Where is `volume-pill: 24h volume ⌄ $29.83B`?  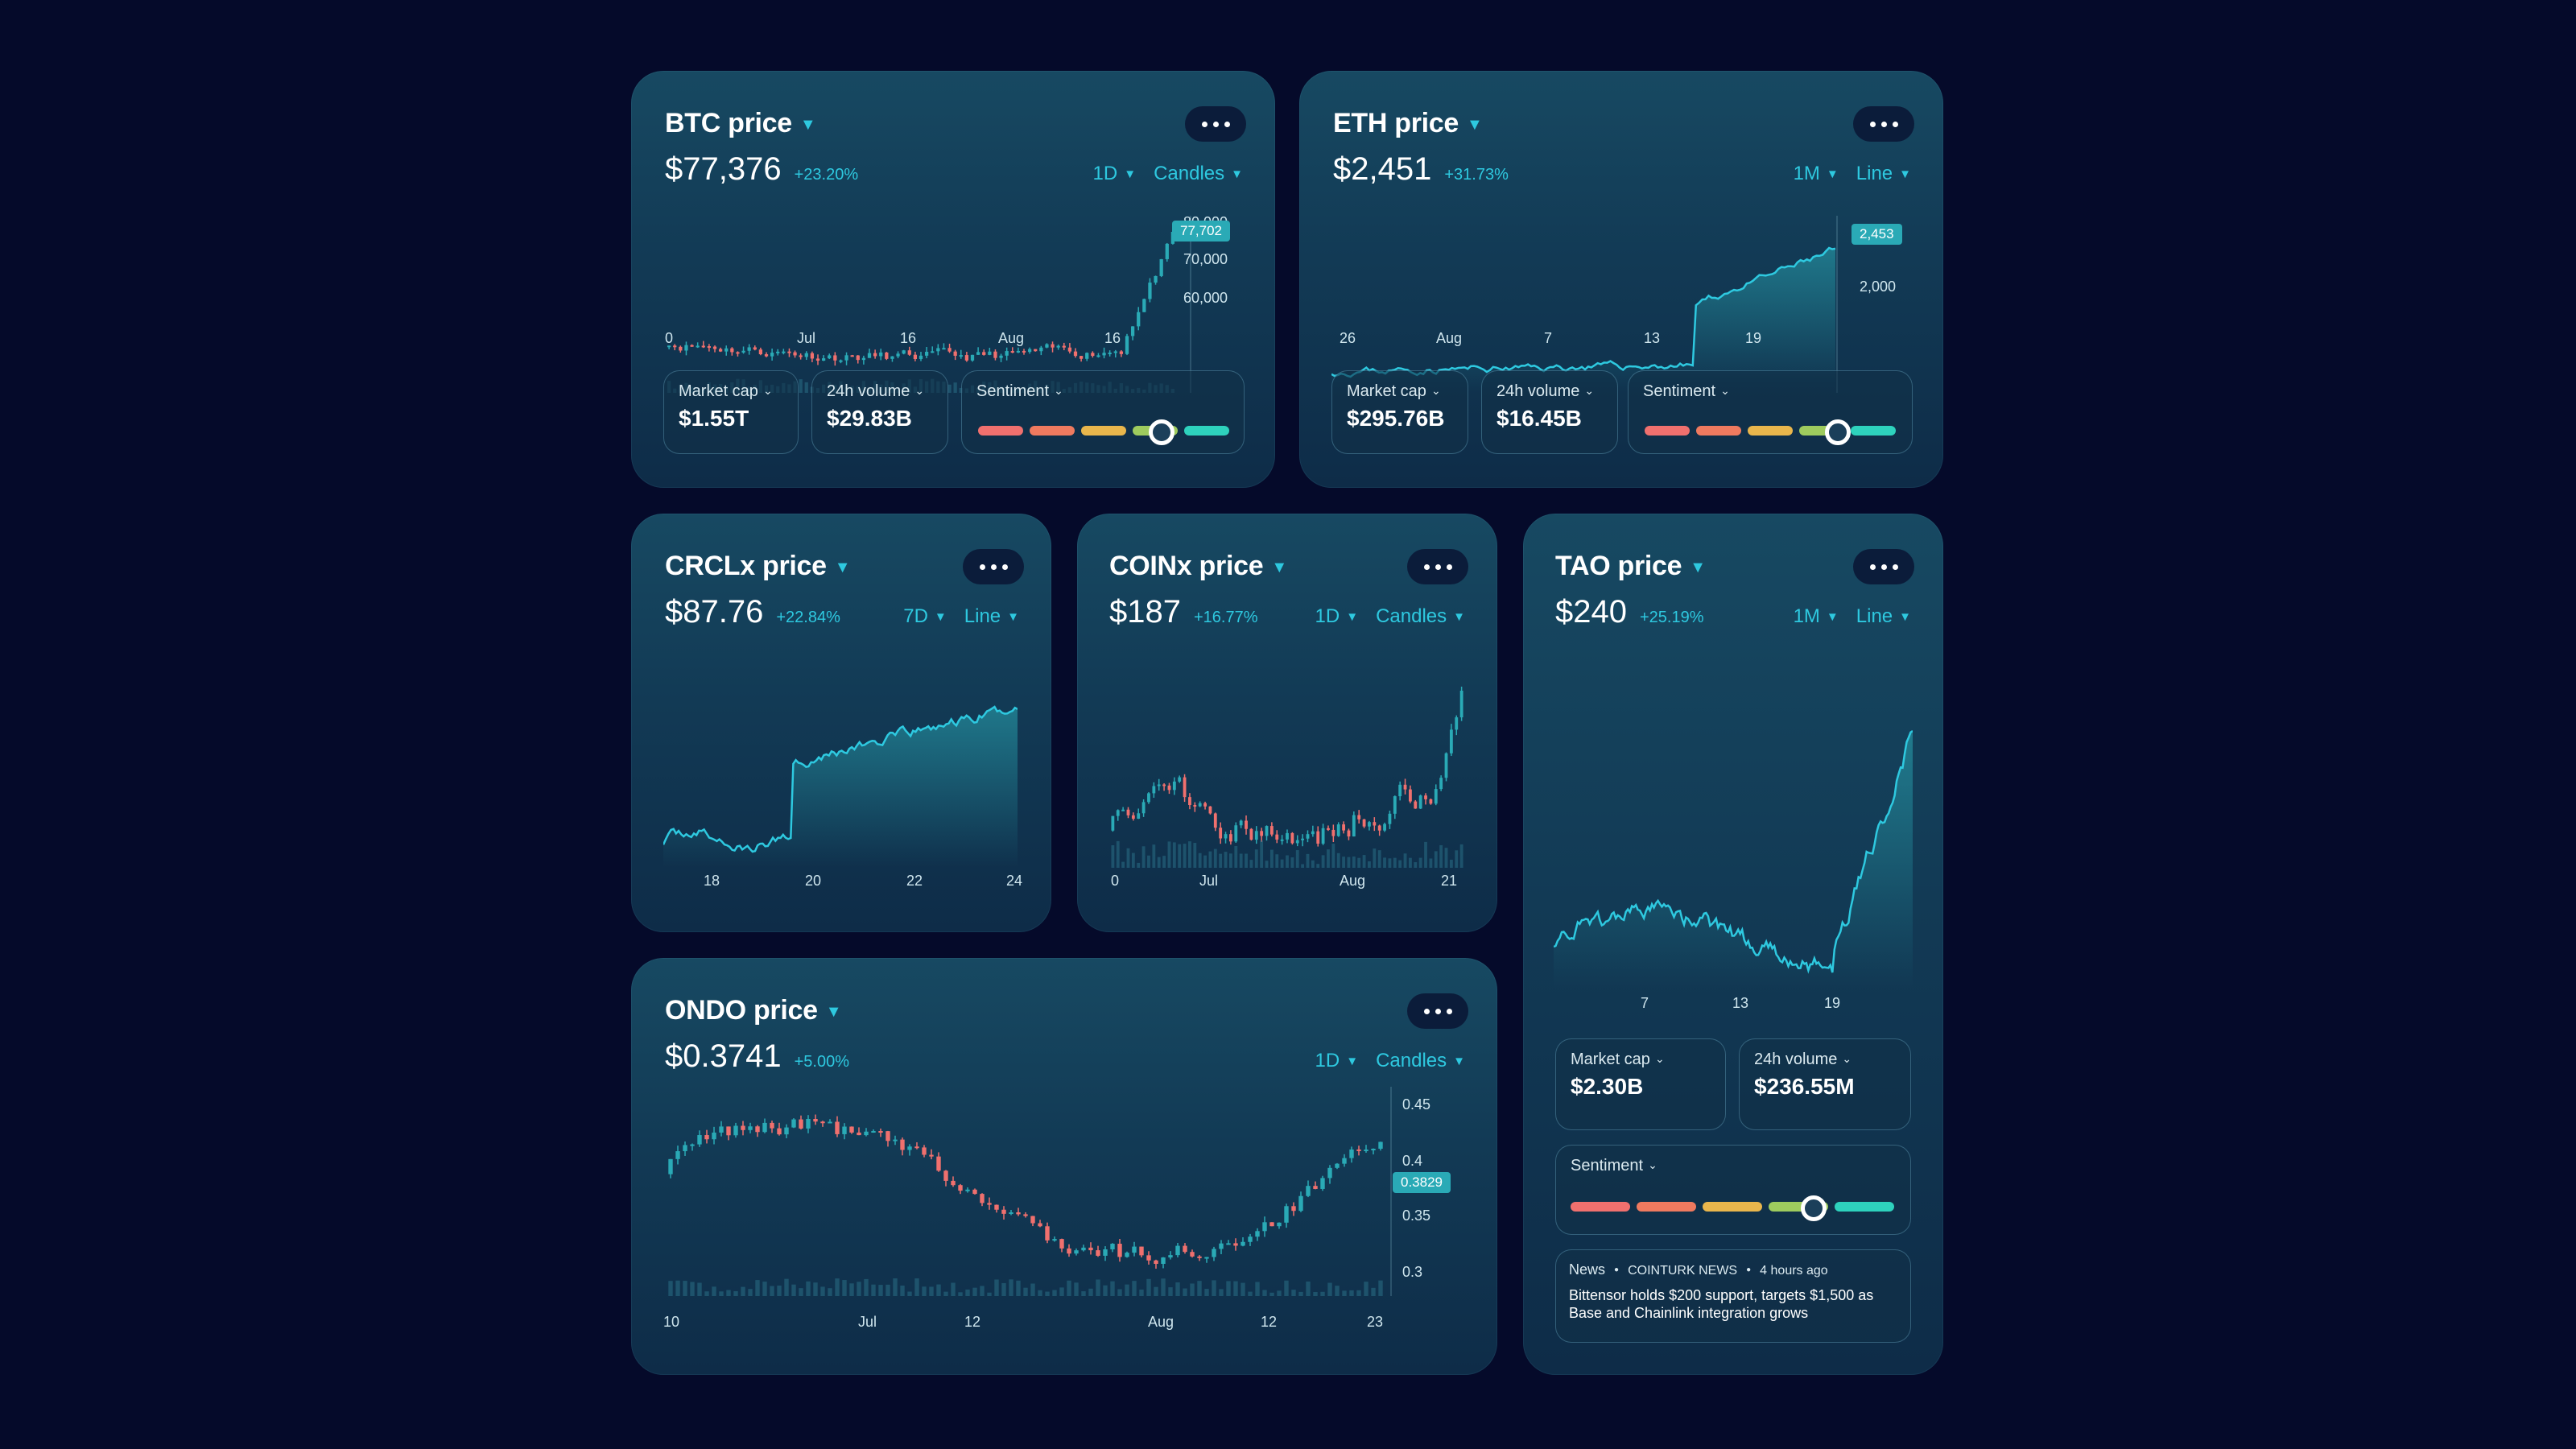 volume-pill: 24h volume ⌄ $29.83B is located at coordinates (879, 412).